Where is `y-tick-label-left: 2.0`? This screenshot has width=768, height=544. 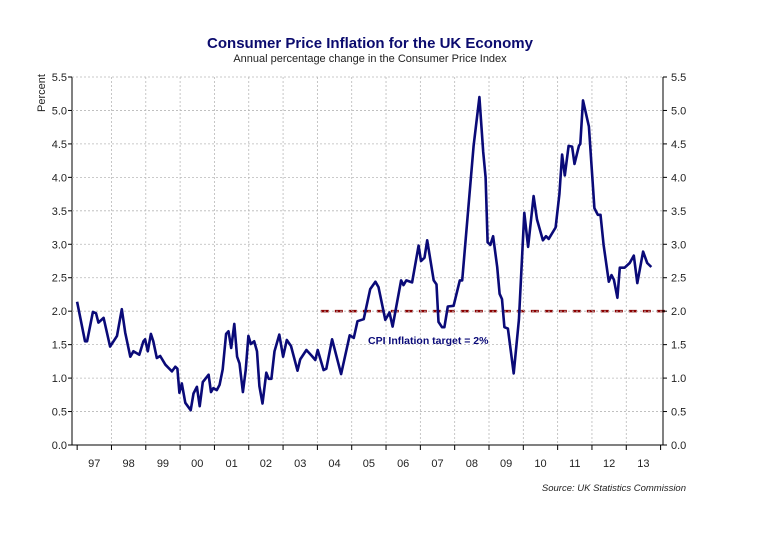 y-tick-label-left: 2.0 is located at coordinates (59, 312).